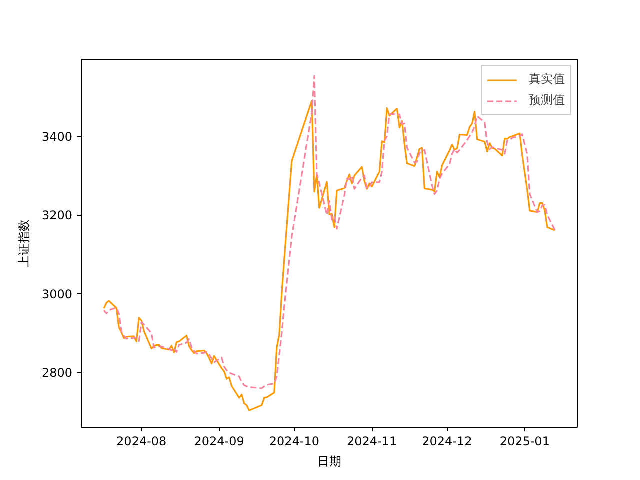 This screenshot has width=640, height=480. Describe the element at coordinates (447, 441) in the screenshot. I see `x-tick-label: 2024-12` at that location.